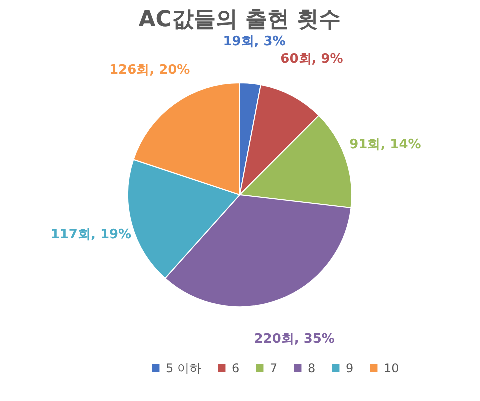 The height and width of the screenshot is (401, 480). Describe the element at coordinates (274, 368) in the screenshot. I see `legend-label: 7` at that location.